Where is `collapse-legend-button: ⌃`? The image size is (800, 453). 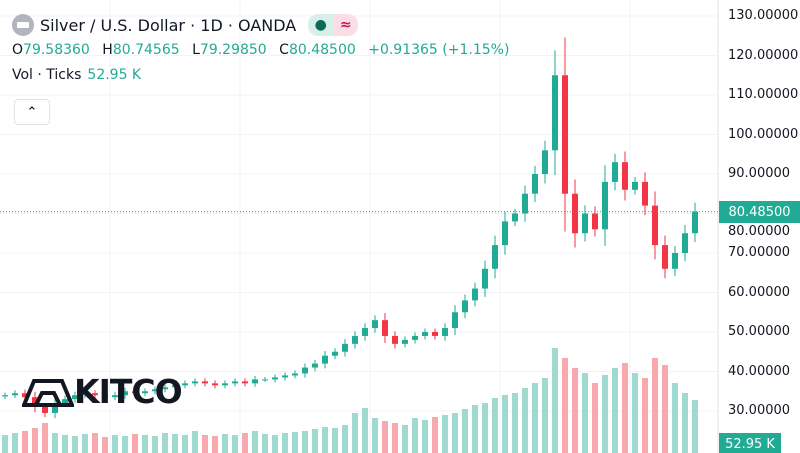 collapse-legend-button: ⌃ is located at coordinates (32, 112).